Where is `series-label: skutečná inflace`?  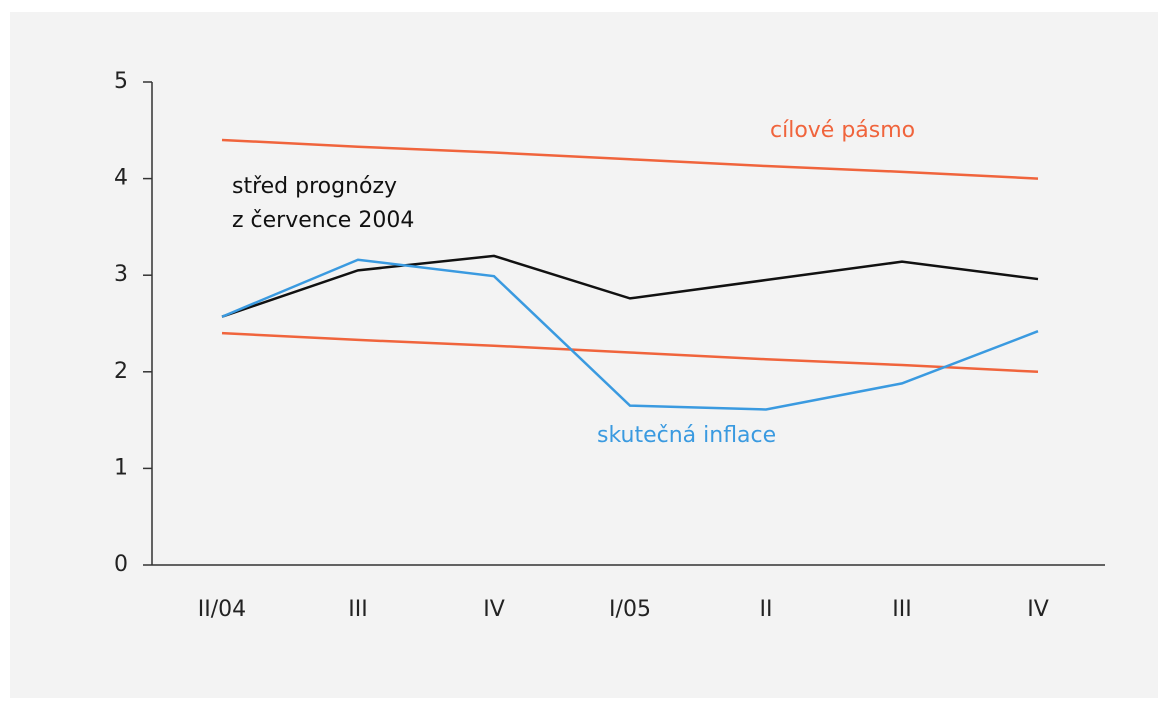
series-label: skutečná inflace is located at coordinates (686, 435).